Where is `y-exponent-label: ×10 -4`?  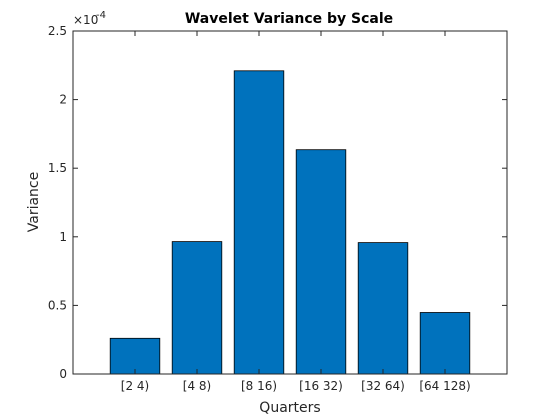
y-exponent-label: ×10 -4 is located at coordinates (89, 18).